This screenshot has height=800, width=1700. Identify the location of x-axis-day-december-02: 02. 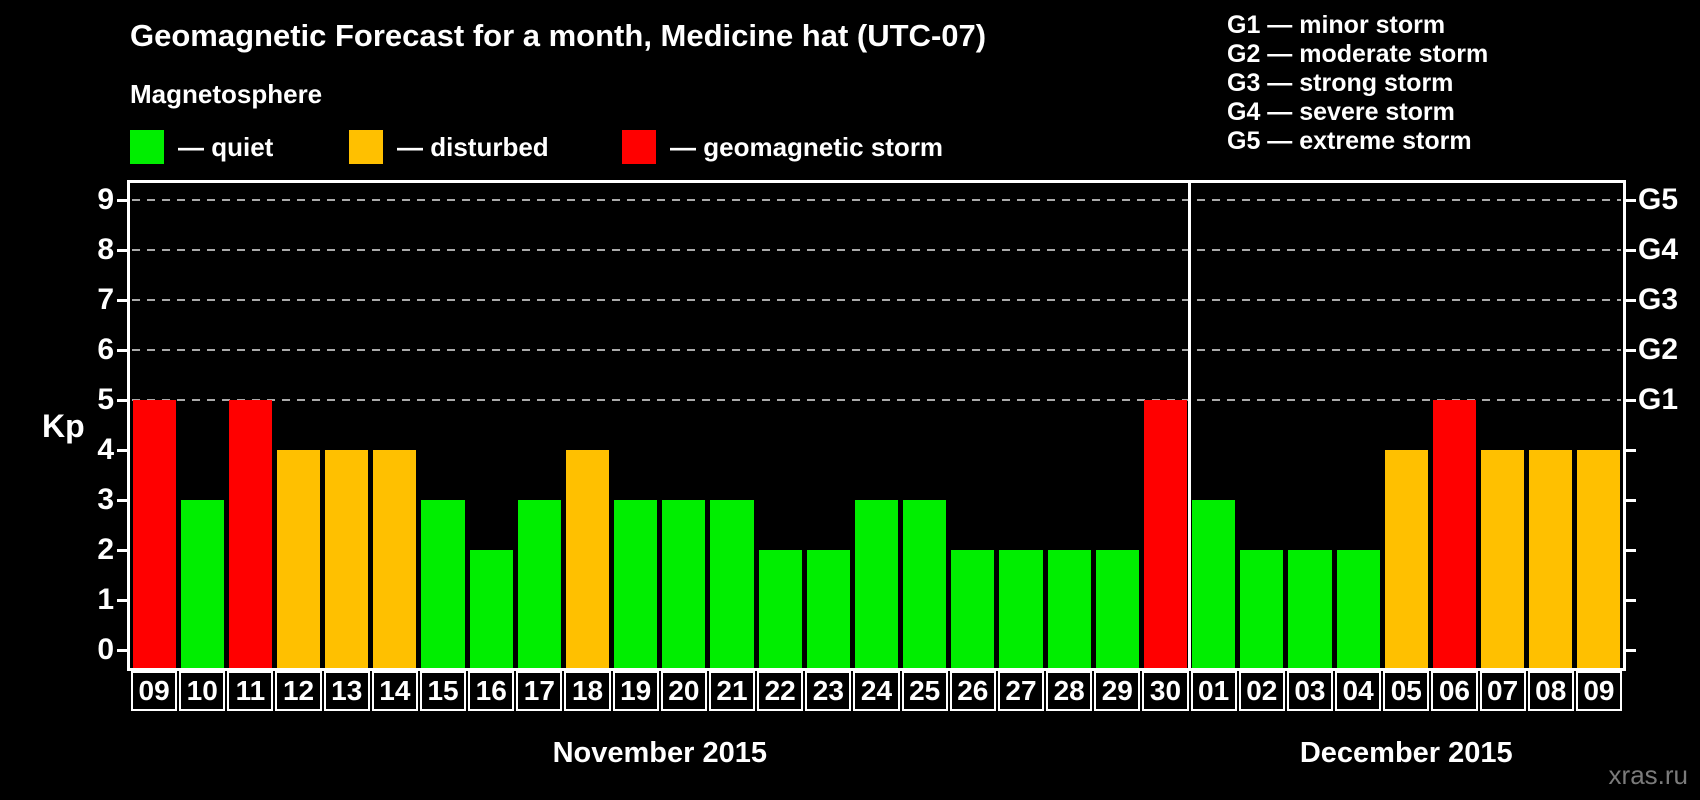
(1261, 691).